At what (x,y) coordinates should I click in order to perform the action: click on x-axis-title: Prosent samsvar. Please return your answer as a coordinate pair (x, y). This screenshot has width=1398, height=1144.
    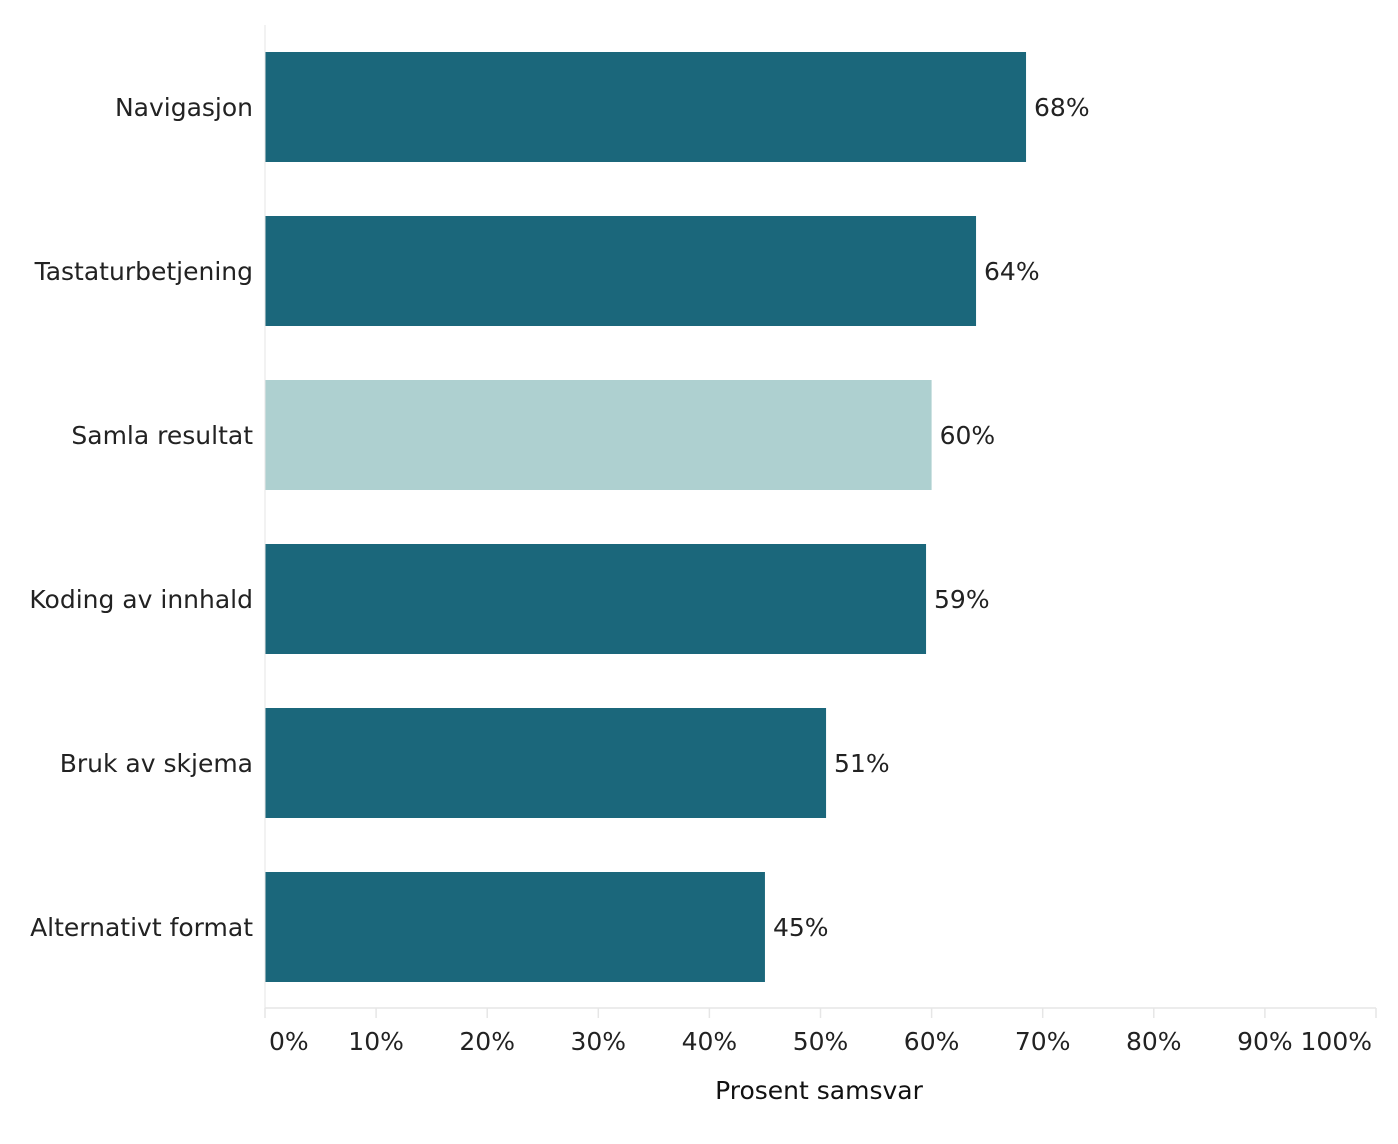
    Looking at the image, I should click on (819, 1090).